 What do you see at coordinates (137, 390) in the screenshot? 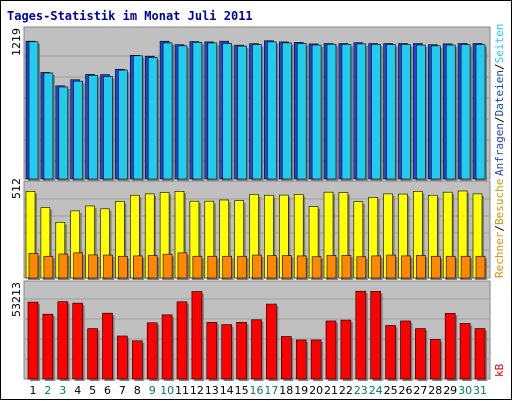
I see `day-label-8: 8` at bounding box center [137, 390].